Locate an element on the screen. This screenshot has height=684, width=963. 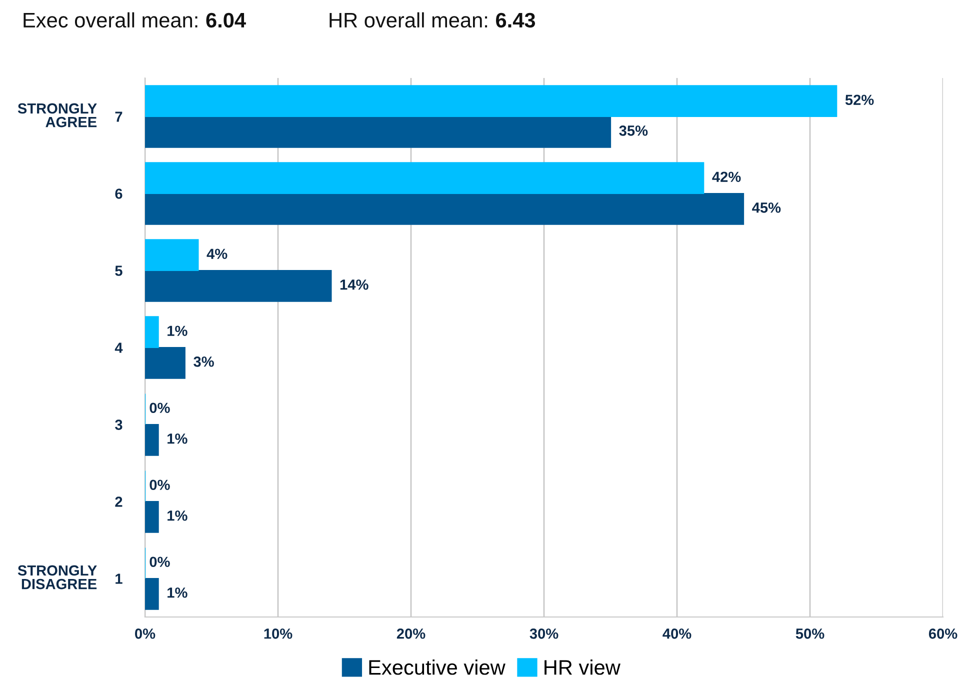
data-label: 4% is located at coordinates (217, 253).